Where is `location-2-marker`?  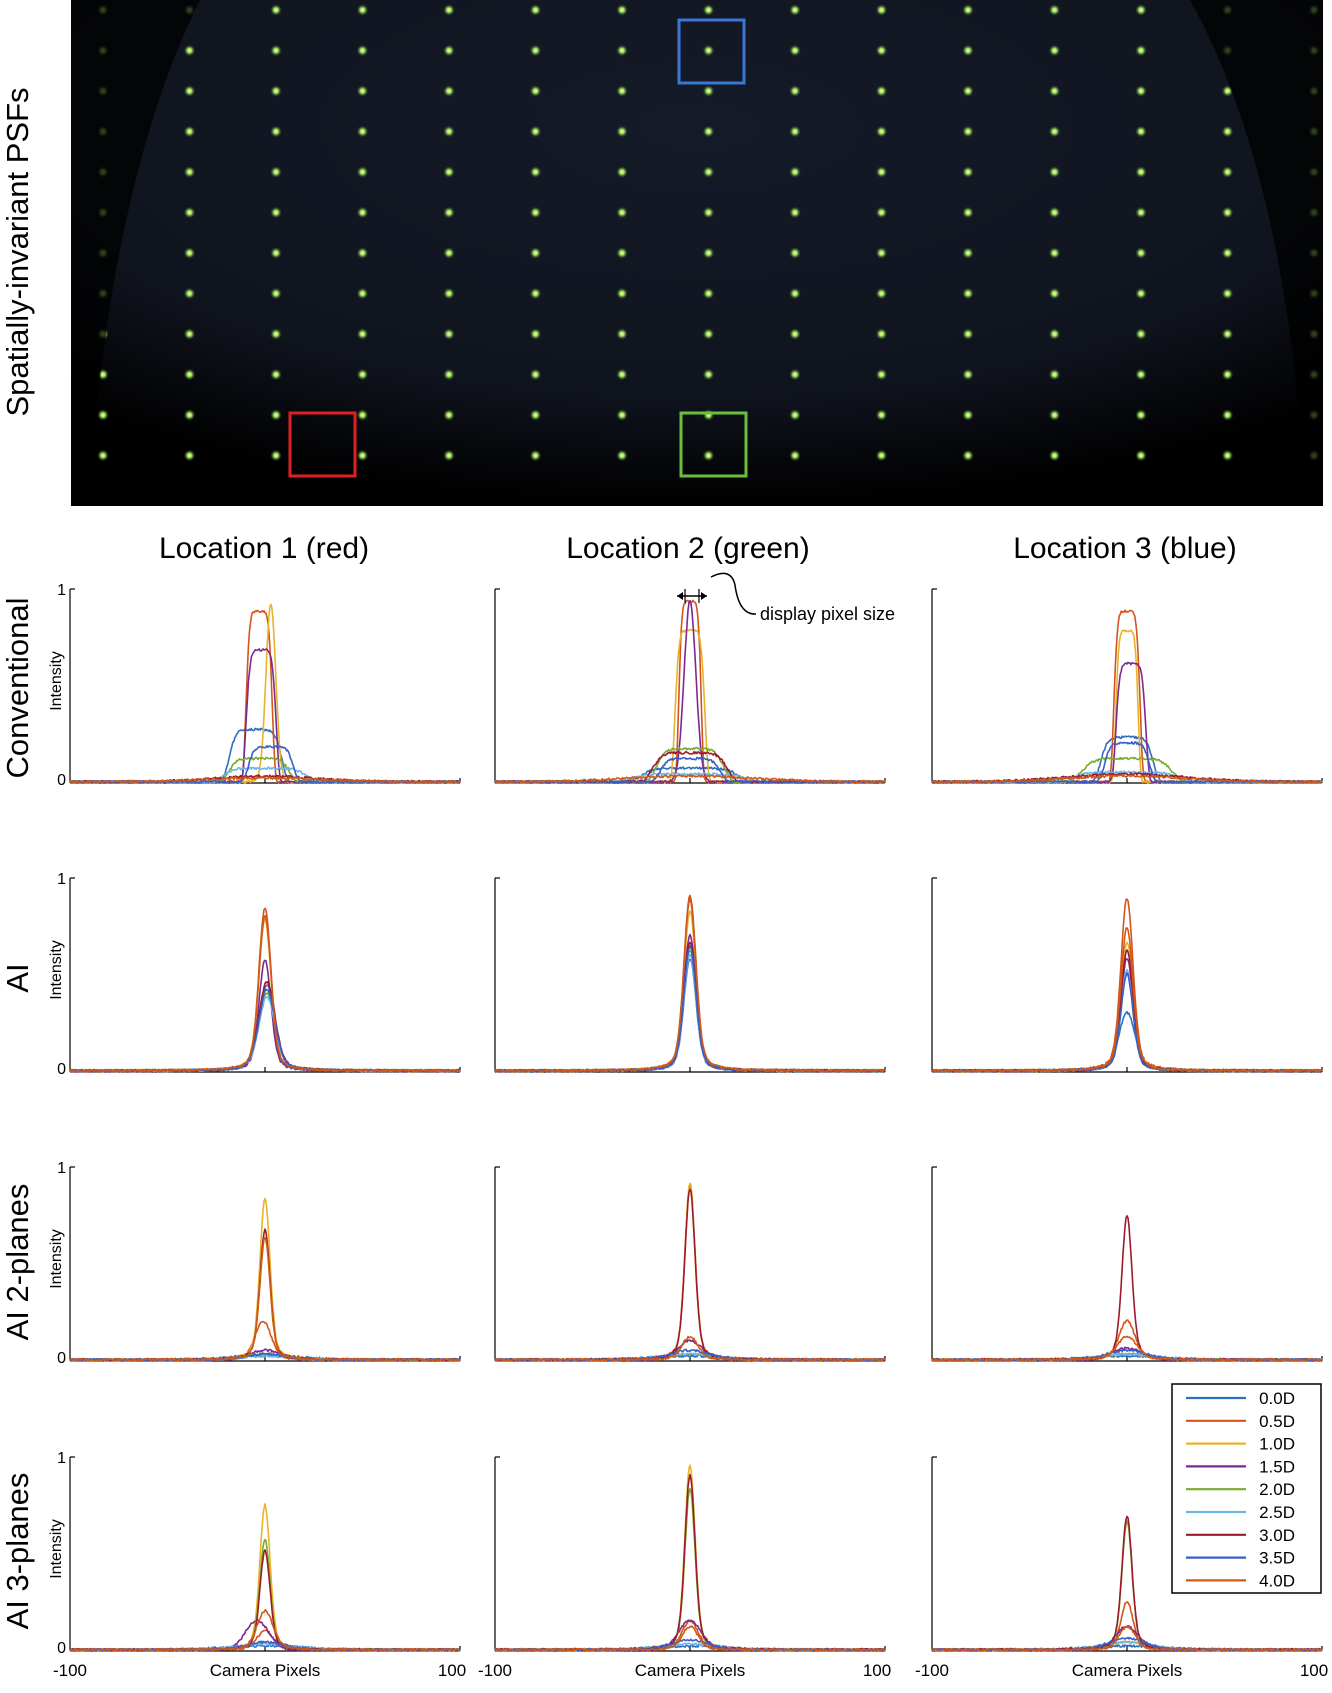
location-2-marker is located at coordinates (713, 444).